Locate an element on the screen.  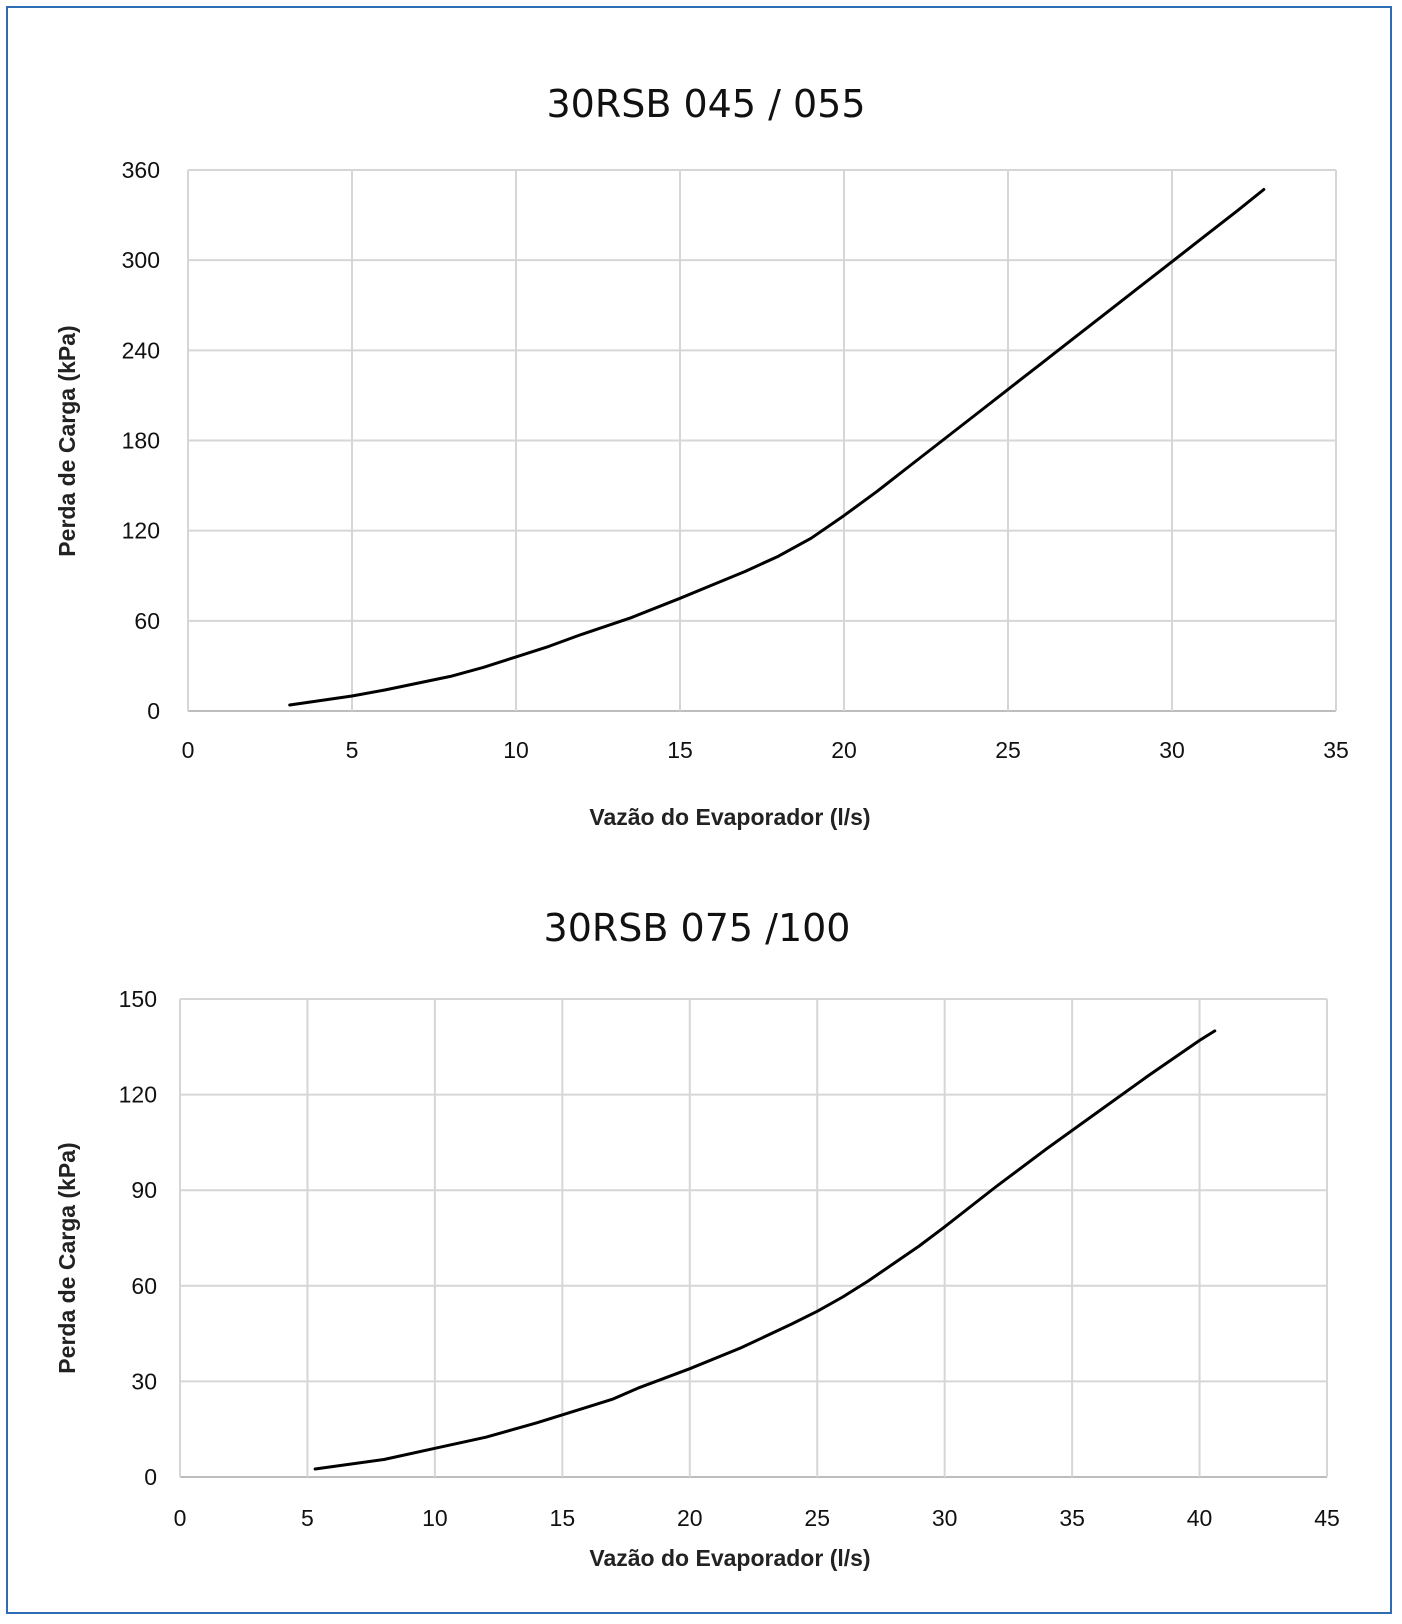
y-tick-label: 30 is located at coordinates (144, 1381).